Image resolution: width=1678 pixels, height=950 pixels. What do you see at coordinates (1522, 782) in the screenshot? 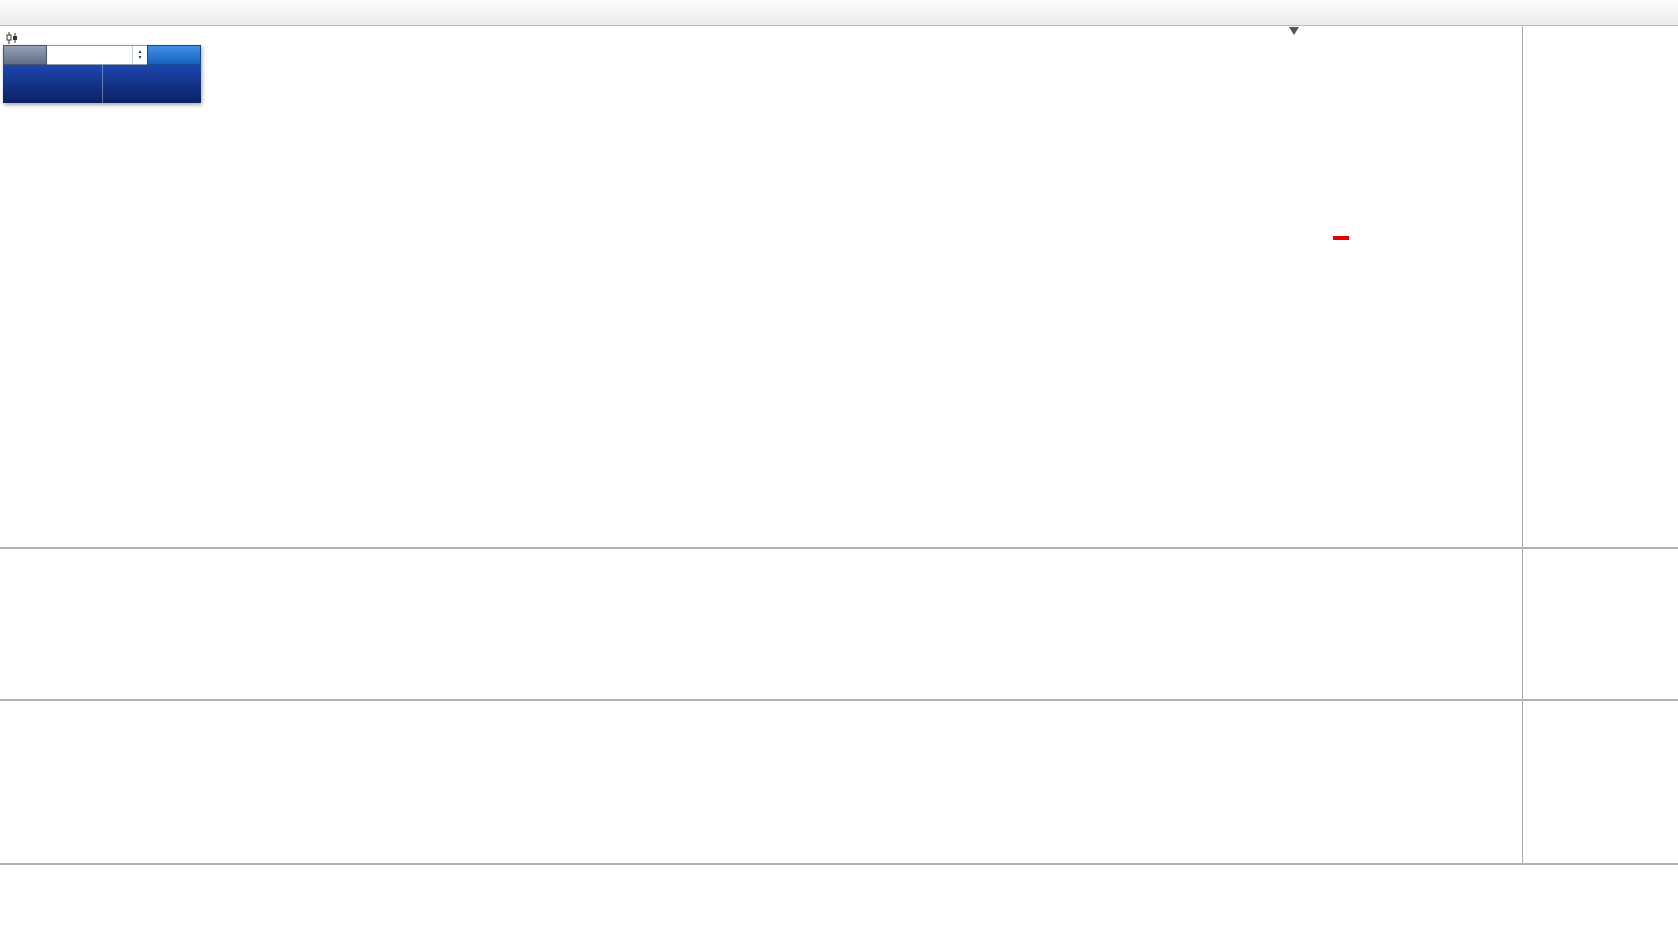
I see `rsi-axis-separator` at bounding box center [1522, 782].